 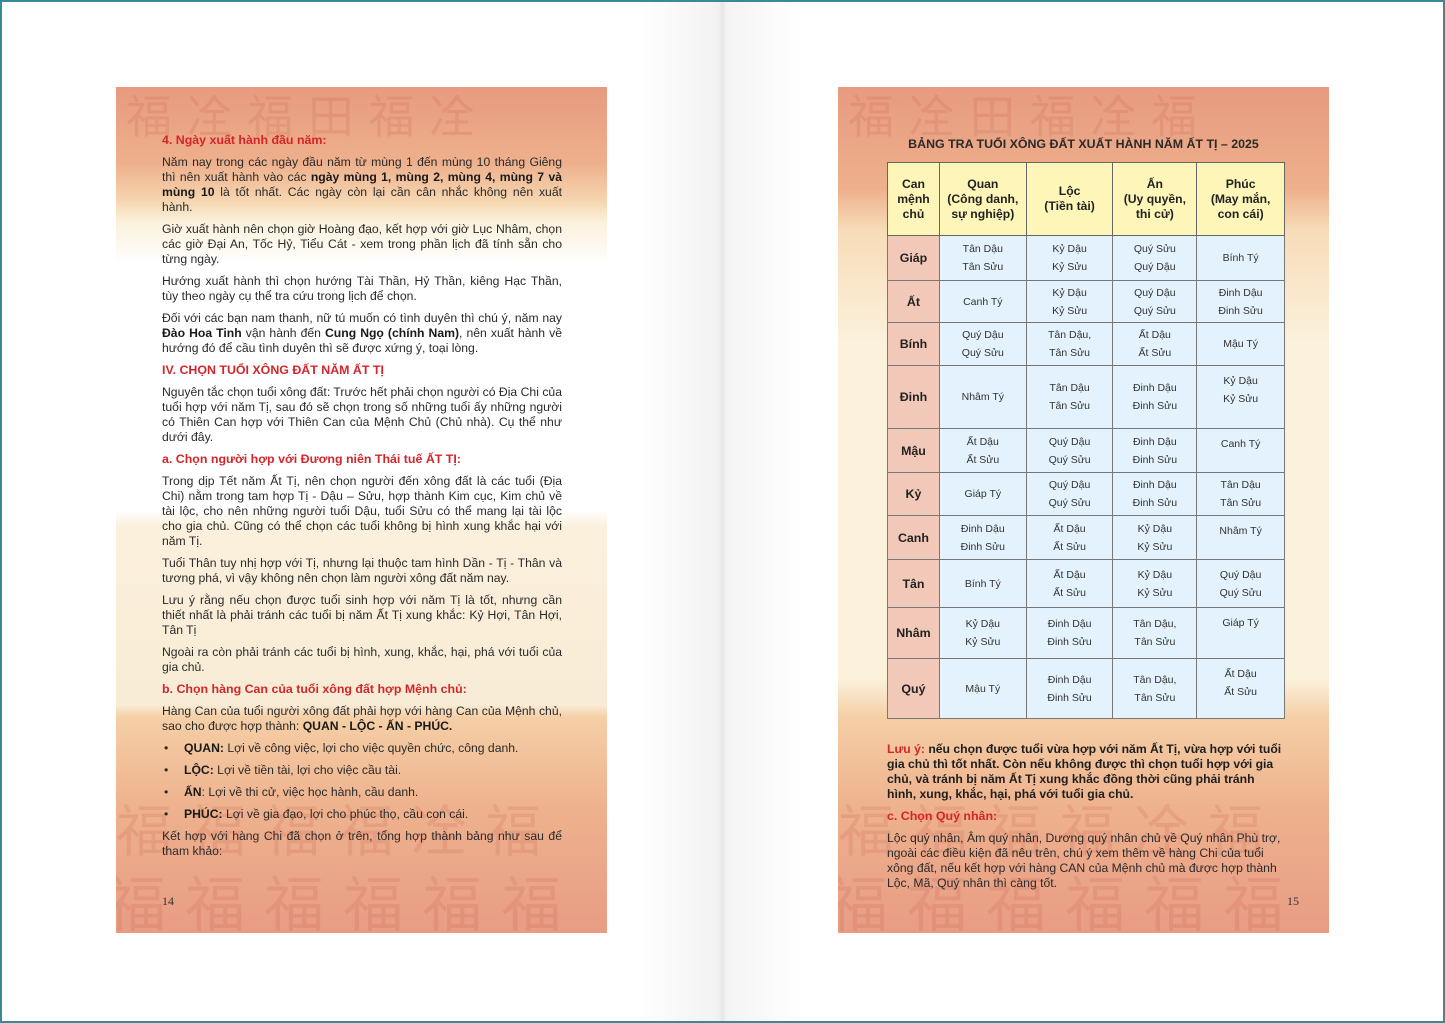 What do you see at coordinates (1240, 213) in the screenshot?
I see `header-line: con cái)` at bounding box center [1240, 213].